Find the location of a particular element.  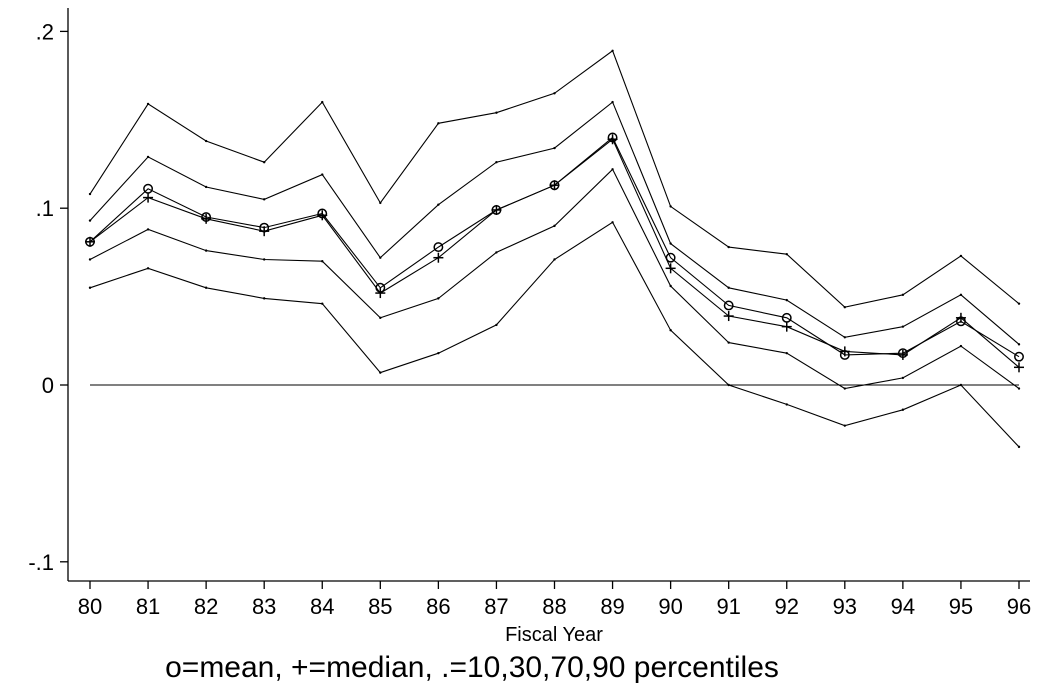

x-tick-label: 91 is located at coordinates (728, 606).